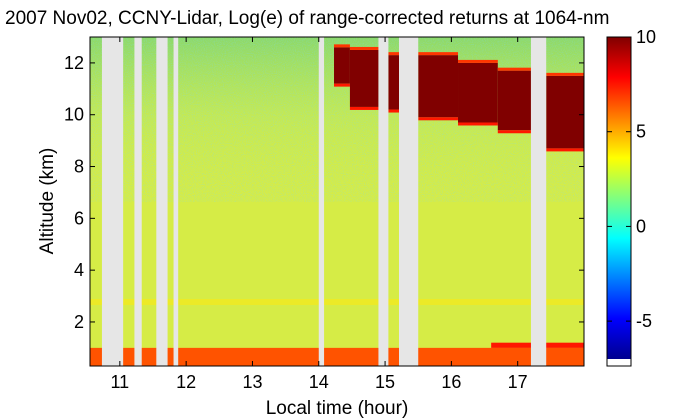 The image size is (700, 420). I want to click on y-tick-label-4: 10, so click(74, 115).